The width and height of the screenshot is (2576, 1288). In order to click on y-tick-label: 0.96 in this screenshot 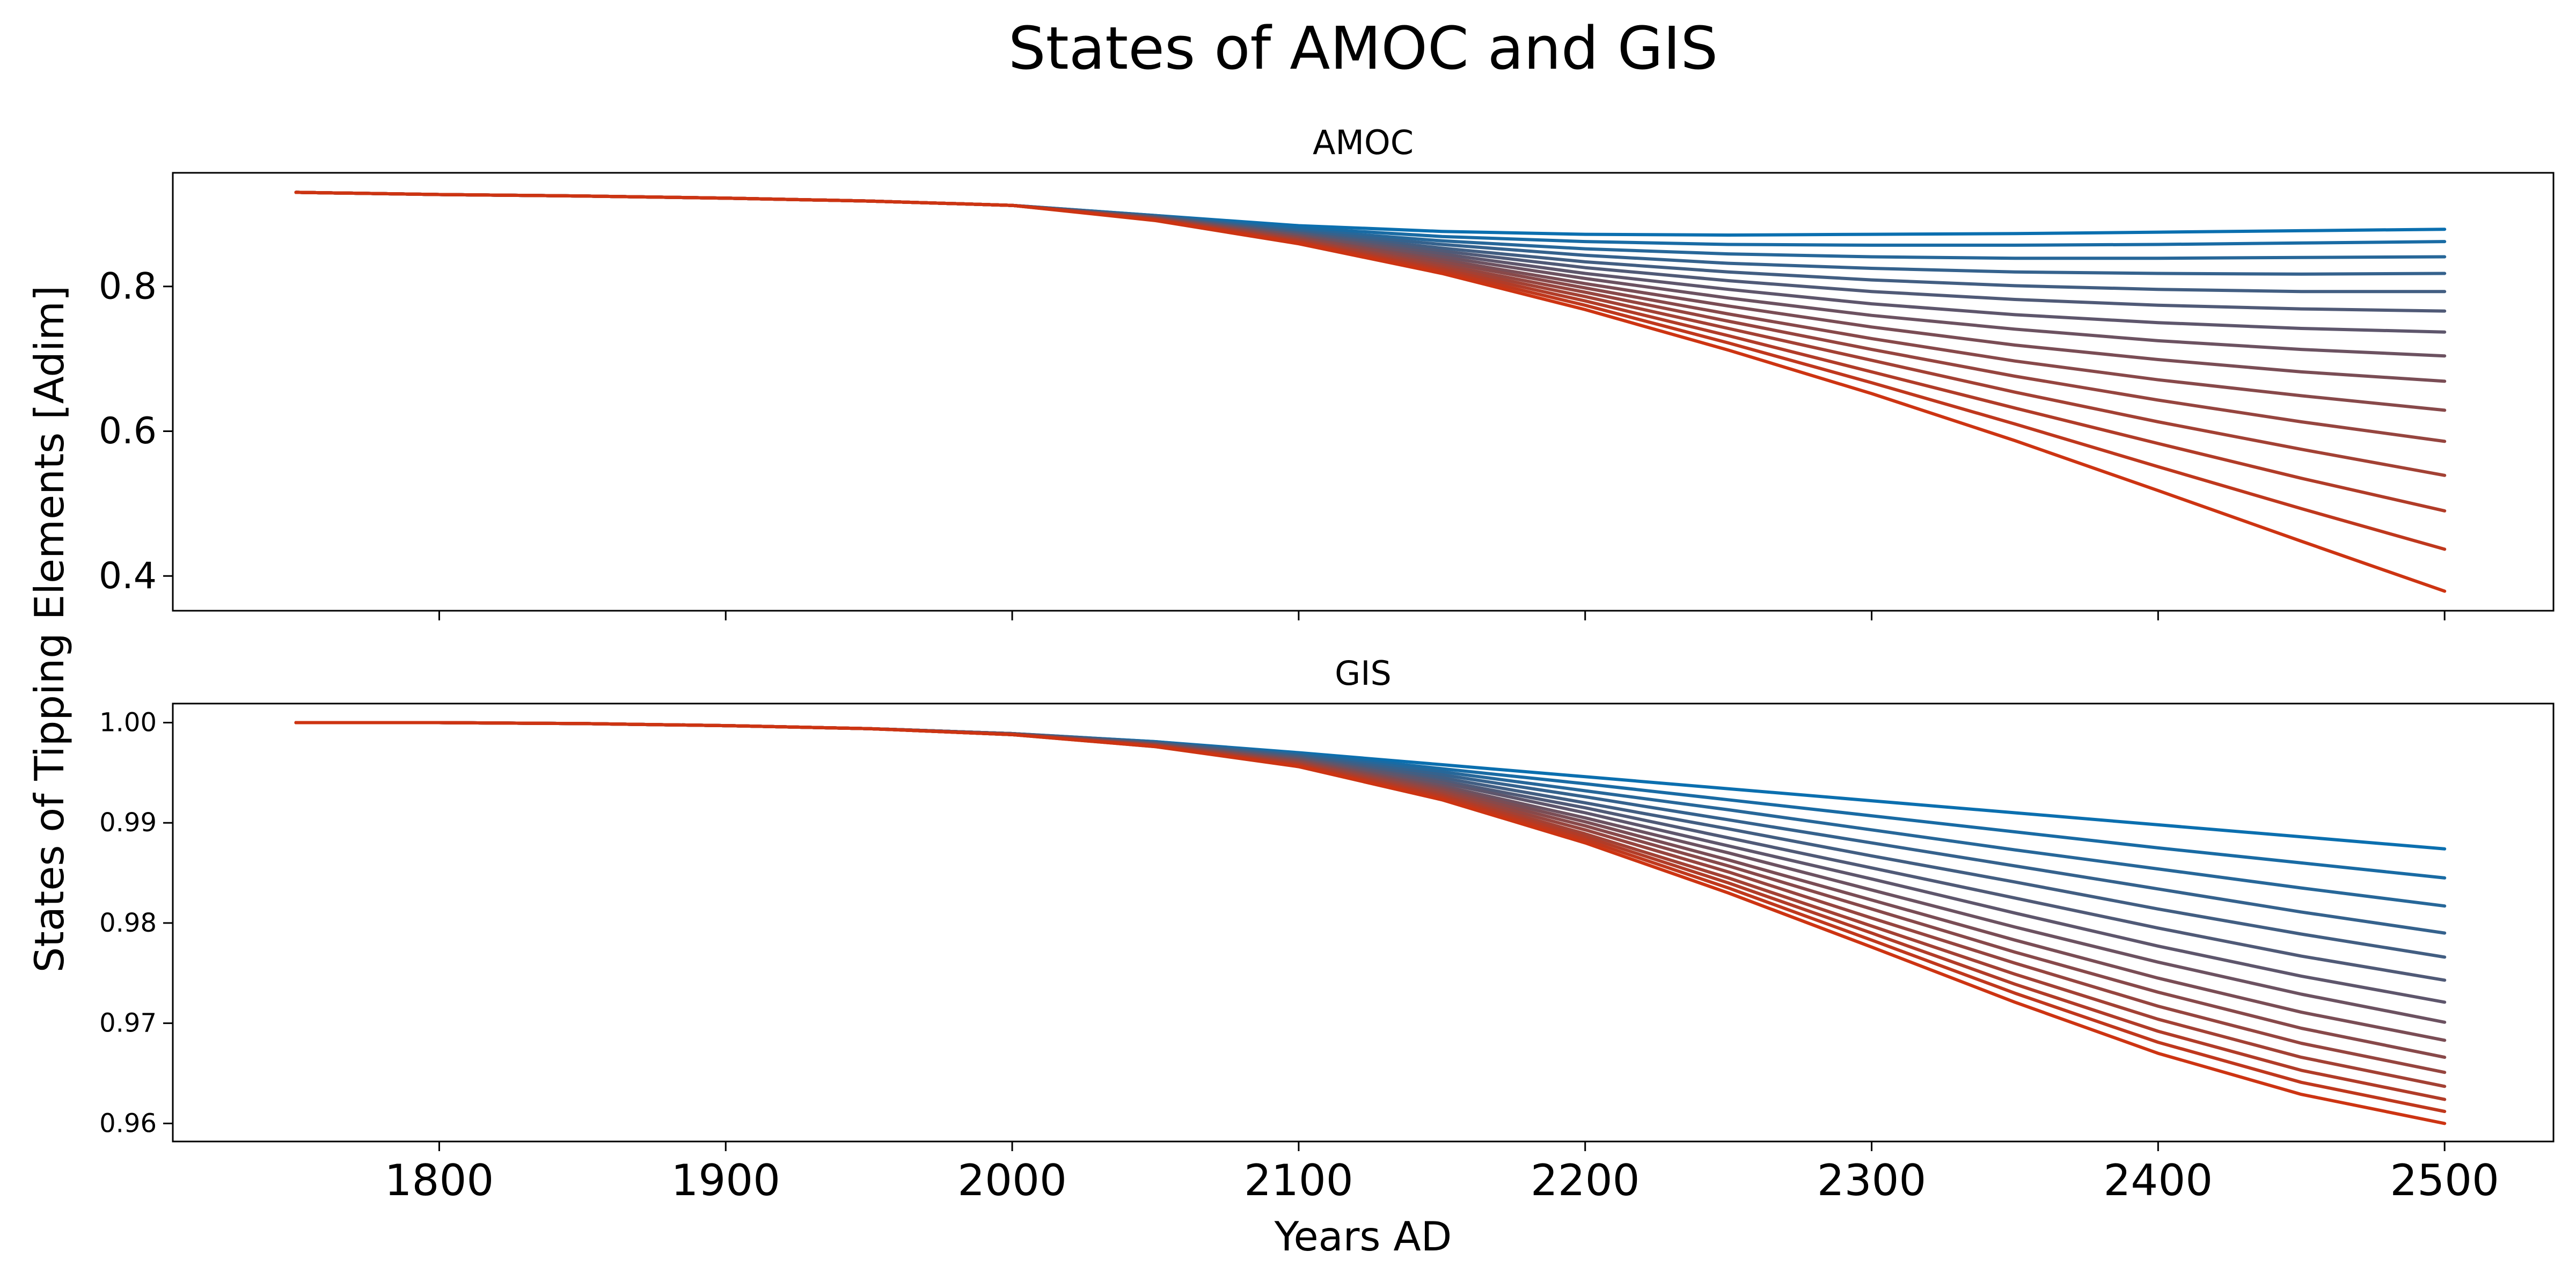, I will do `click(128, 1123)`.